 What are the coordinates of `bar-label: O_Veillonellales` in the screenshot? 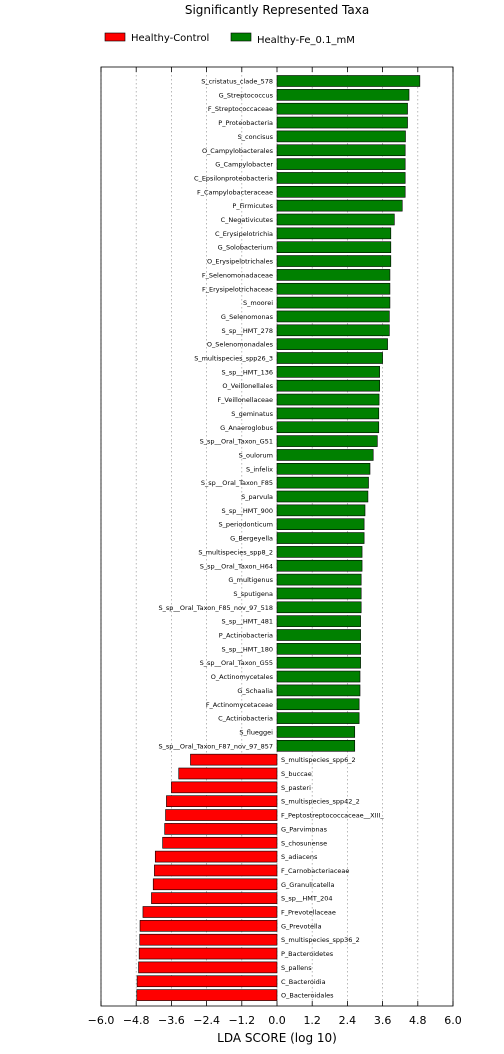 It's located at (247, 386).